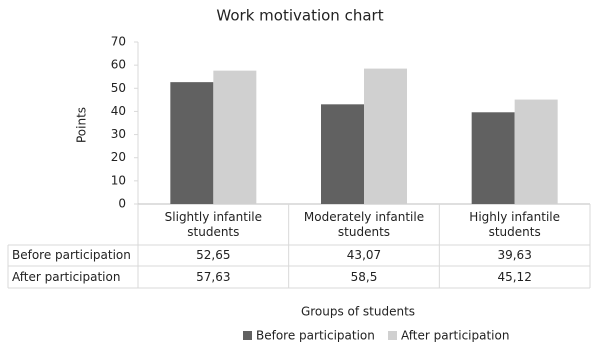 This screenshot has height=346, width=600. What do you see at coordinates (122, 204) in the screenshot?
I see `y-tick-label: 0` at bounding box center [122, 204].